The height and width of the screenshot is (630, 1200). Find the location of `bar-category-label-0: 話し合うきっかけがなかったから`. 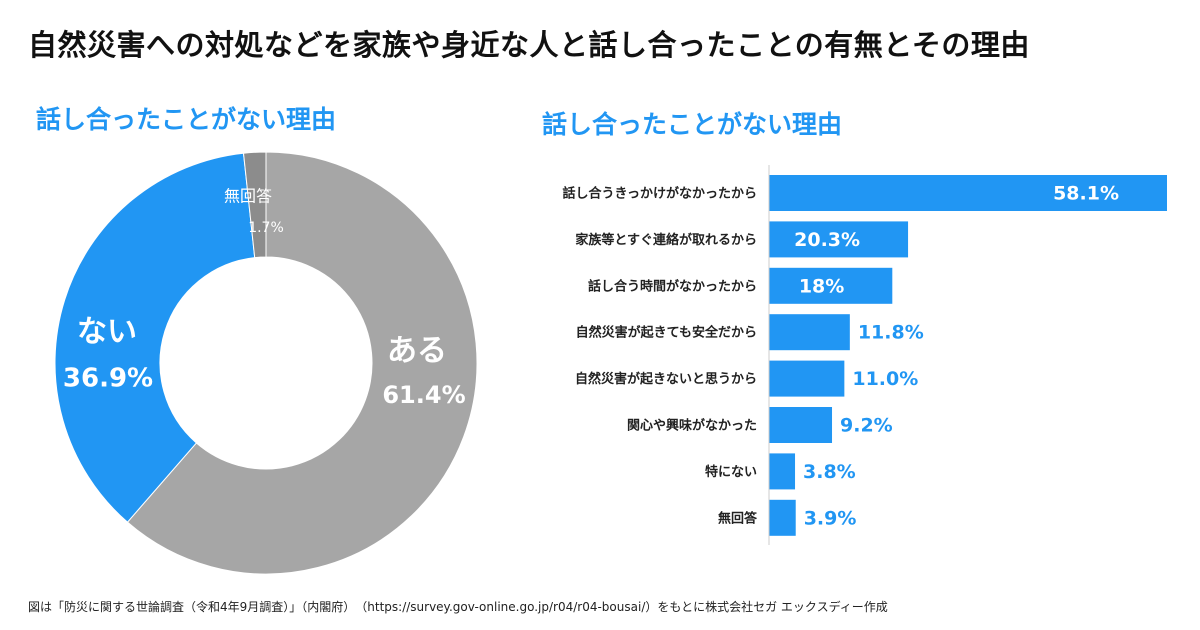

bar-category-label-0: 話し合うきっかけがなかったから is located at coordinates (660, 194).